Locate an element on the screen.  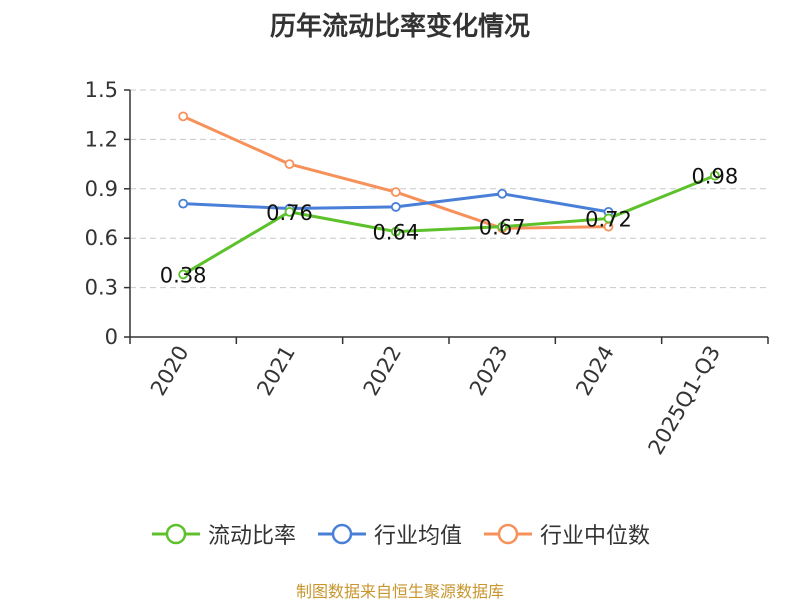
legend-item: 流动比率 is located at coordinates (223, 534).